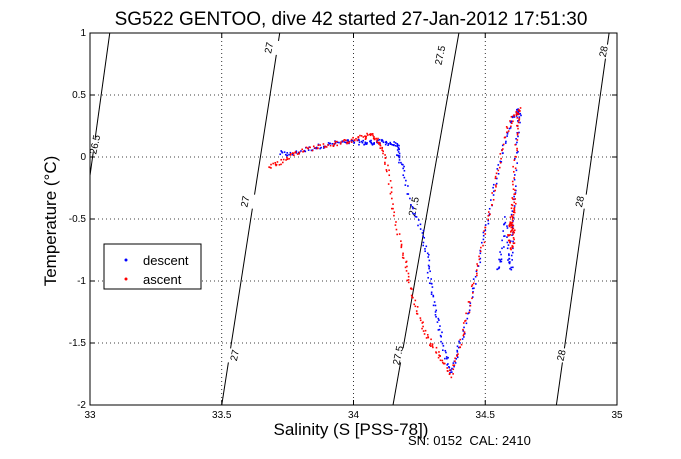 Image resolution: width=681 pixels, height=459 pixels. I want to click on legend-marker-ascent, so click(126, 279).